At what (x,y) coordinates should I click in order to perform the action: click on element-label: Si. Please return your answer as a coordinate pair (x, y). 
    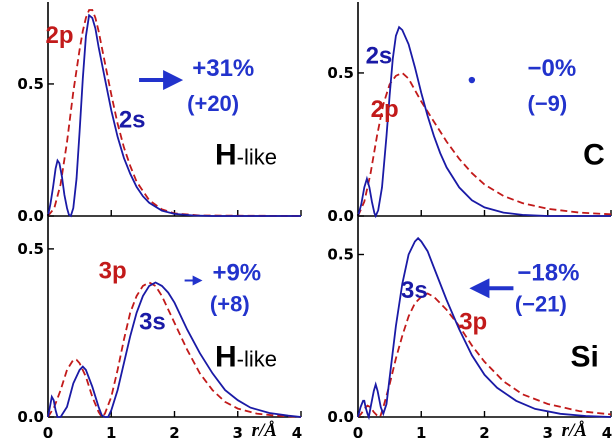
    Looking at the image, I should click on (585, 356).